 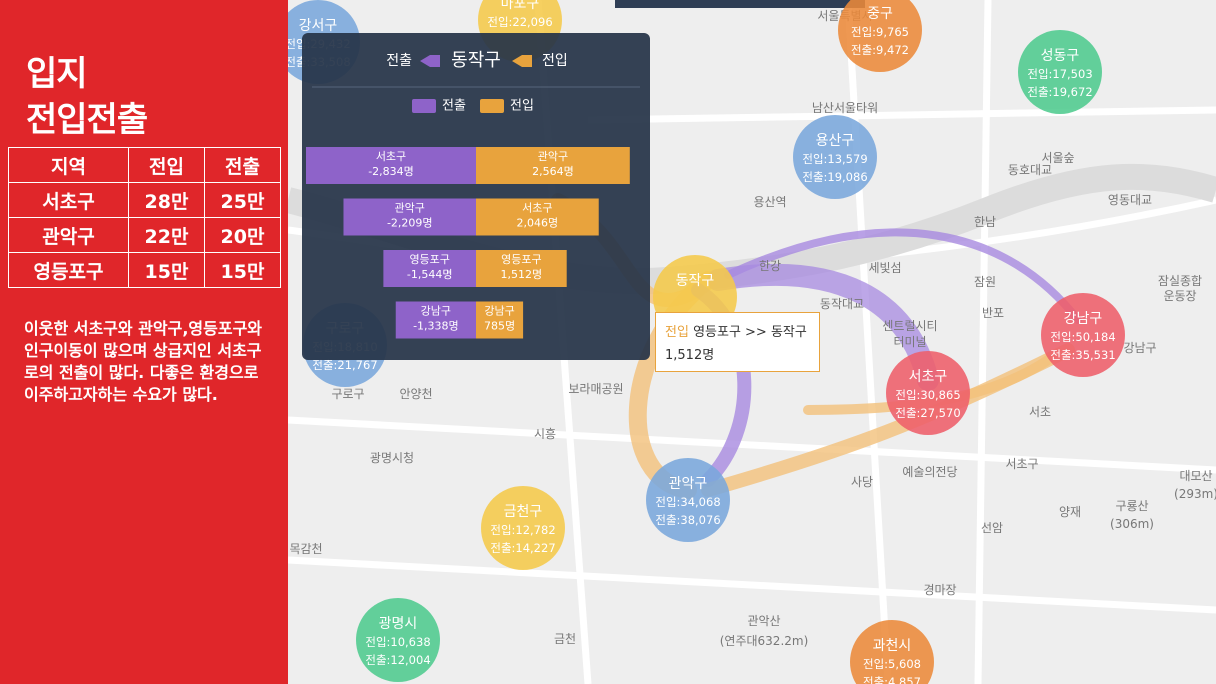 I want to click on map-label: 금천, so click(x=565, y=638).